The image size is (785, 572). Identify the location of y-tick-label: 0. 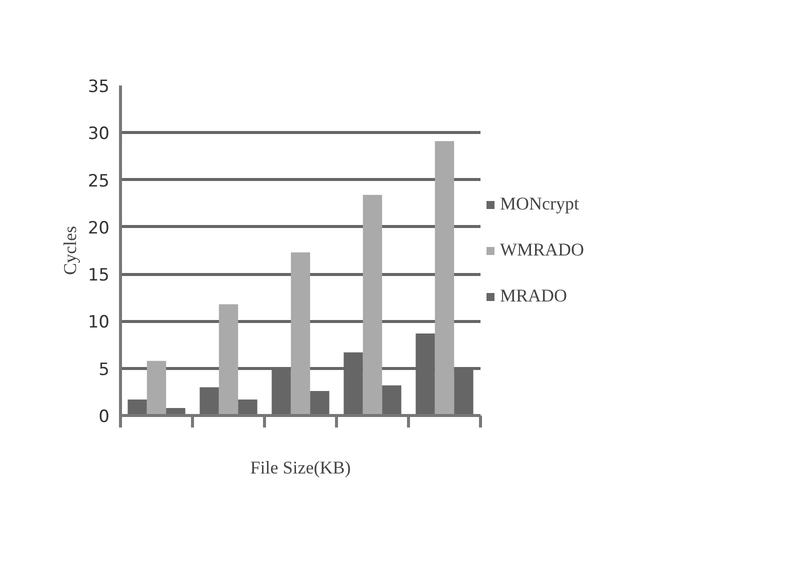
(104, 417).